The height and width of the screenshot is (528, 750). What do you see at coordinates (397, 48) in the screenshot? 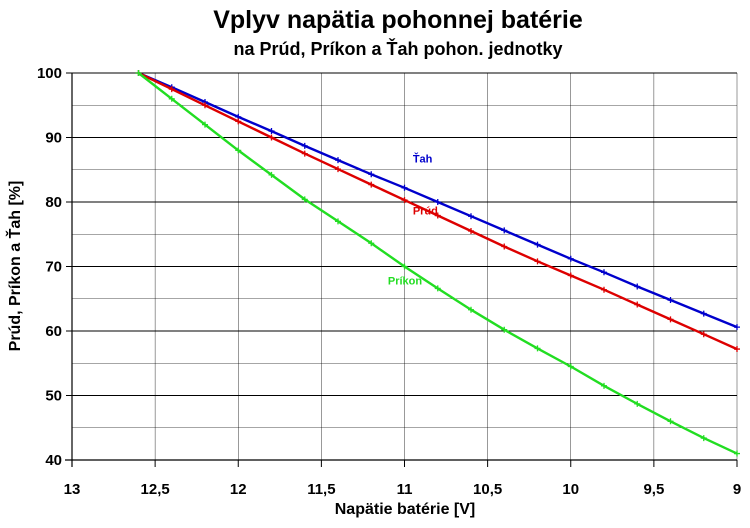
I see `chart-subtitle: na Prúd, Príkon a Ťah pohon. jednotky` at bounding box center [397, 48].